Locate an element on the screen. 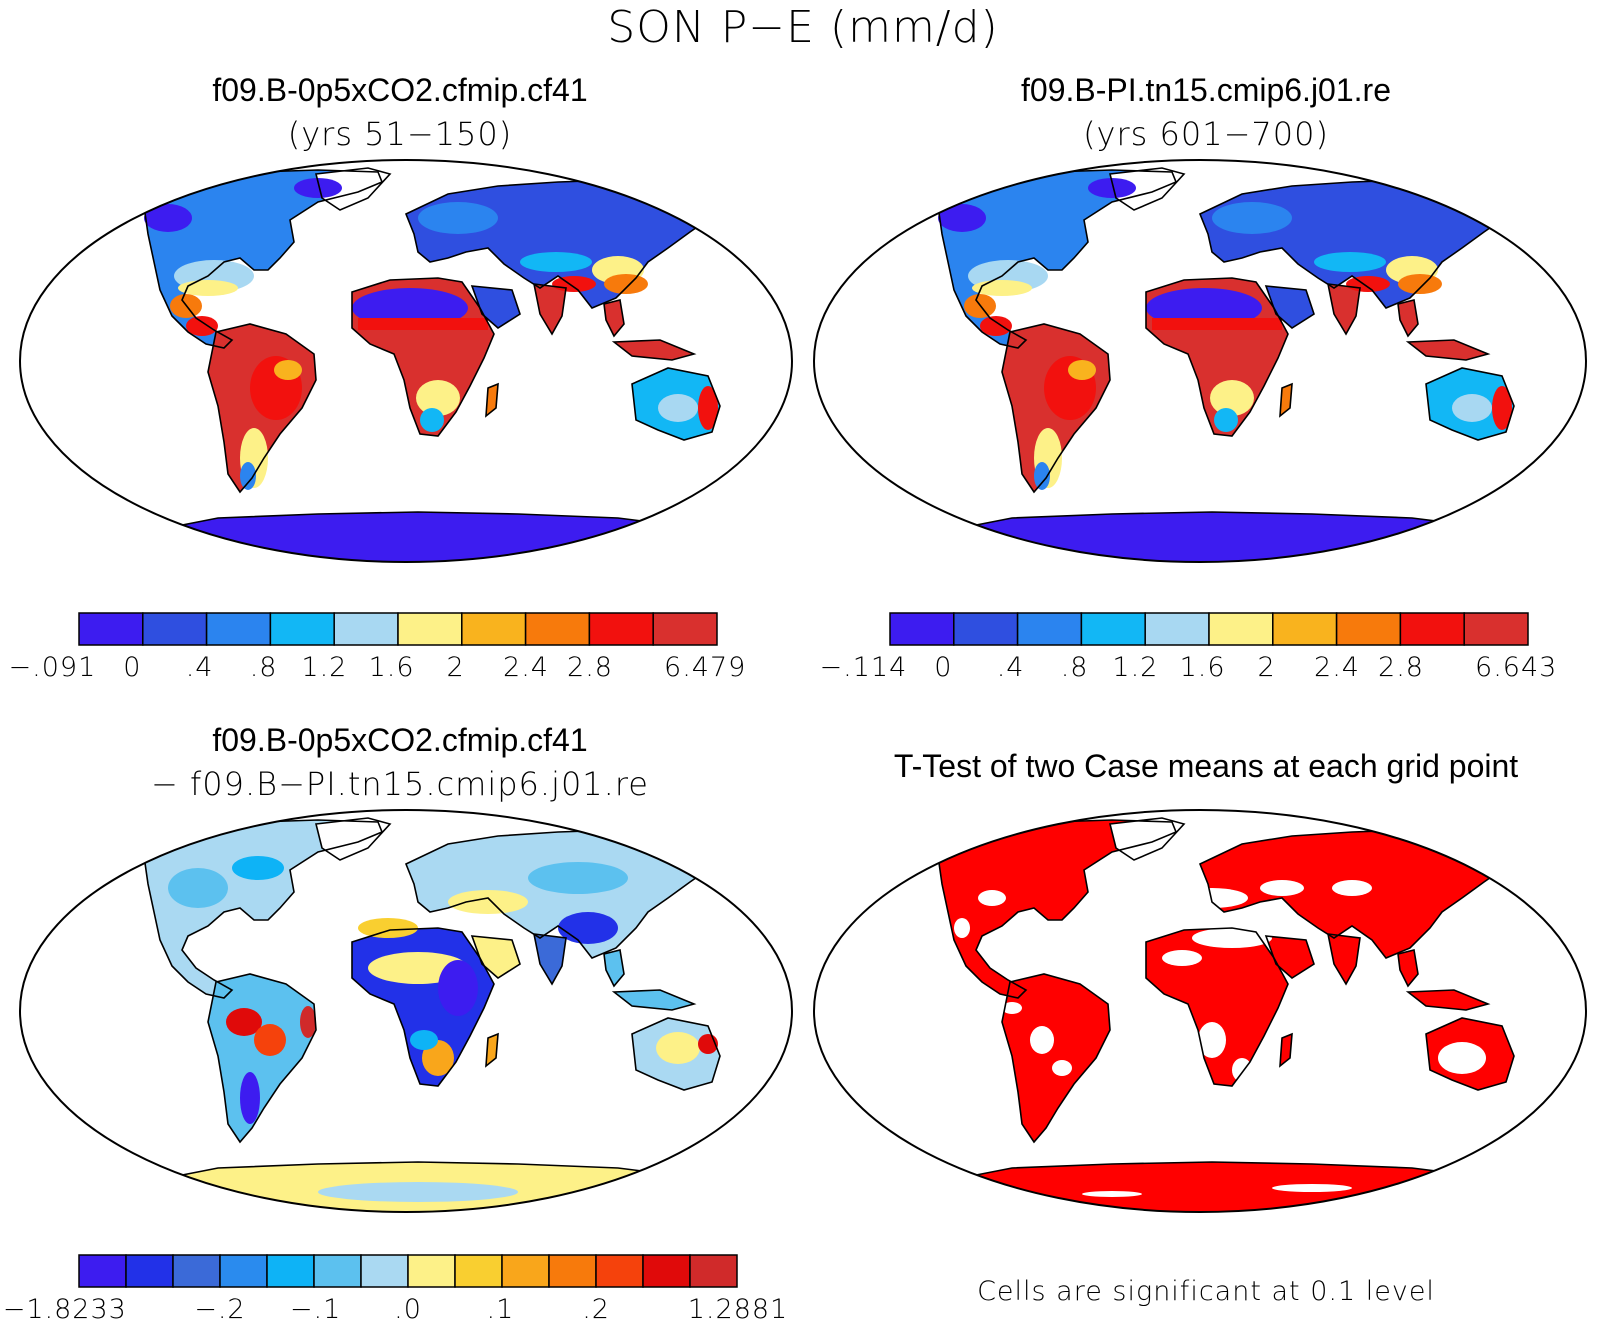 Image resolution: width=1606 pixels, height=1327 pixels. map-difference is located at coordinates (406, 1011).